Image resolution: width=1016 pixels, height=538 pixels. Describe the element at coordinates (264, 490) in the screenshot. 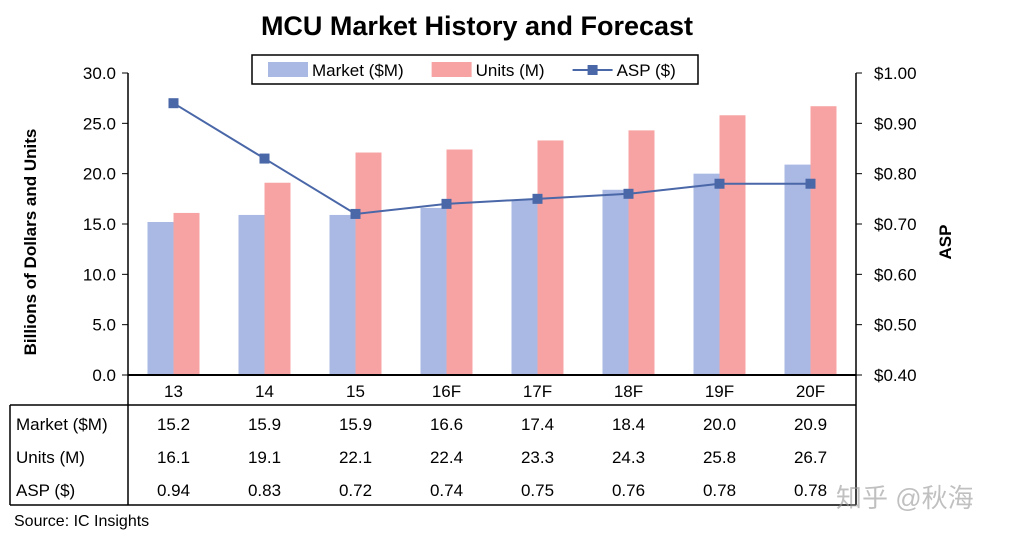

I see `table-cell: 0.83` at that location.